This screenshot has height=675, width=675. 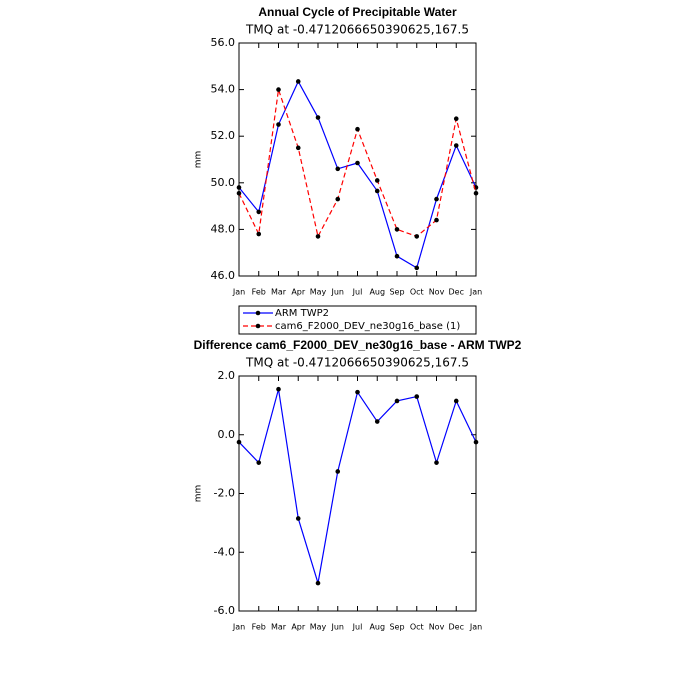 I want to click on legend-box, so click(x=357, y=320).